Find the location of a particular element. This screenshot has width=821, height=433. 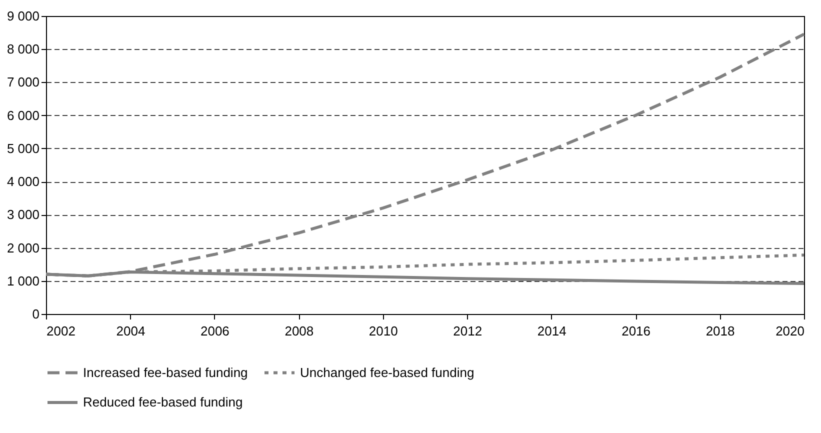

legend-label: Unchanged fee-based funding is located at coordinates (387, 372).